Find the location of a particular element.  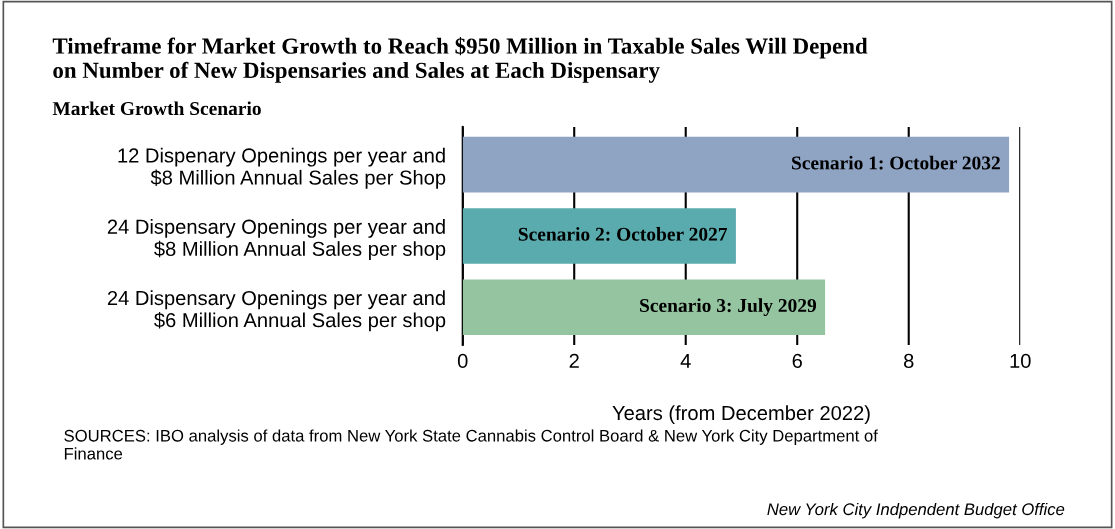

y-tick-label: 24 Dispensary Openings per year and $8 Million Annual Sales per shop is located at coordinates (276, 239).